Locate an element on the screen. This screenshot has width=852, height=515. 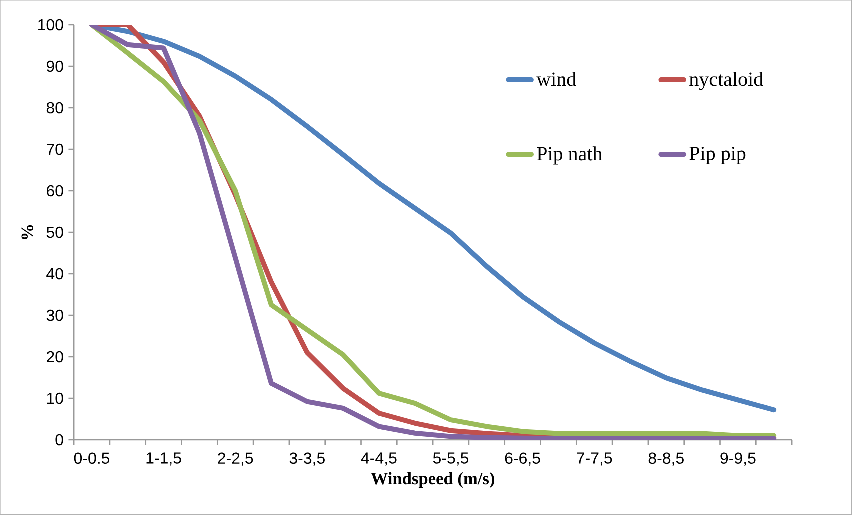
x-tick-label: 1-1,5 is located at coordinates (164, 459).